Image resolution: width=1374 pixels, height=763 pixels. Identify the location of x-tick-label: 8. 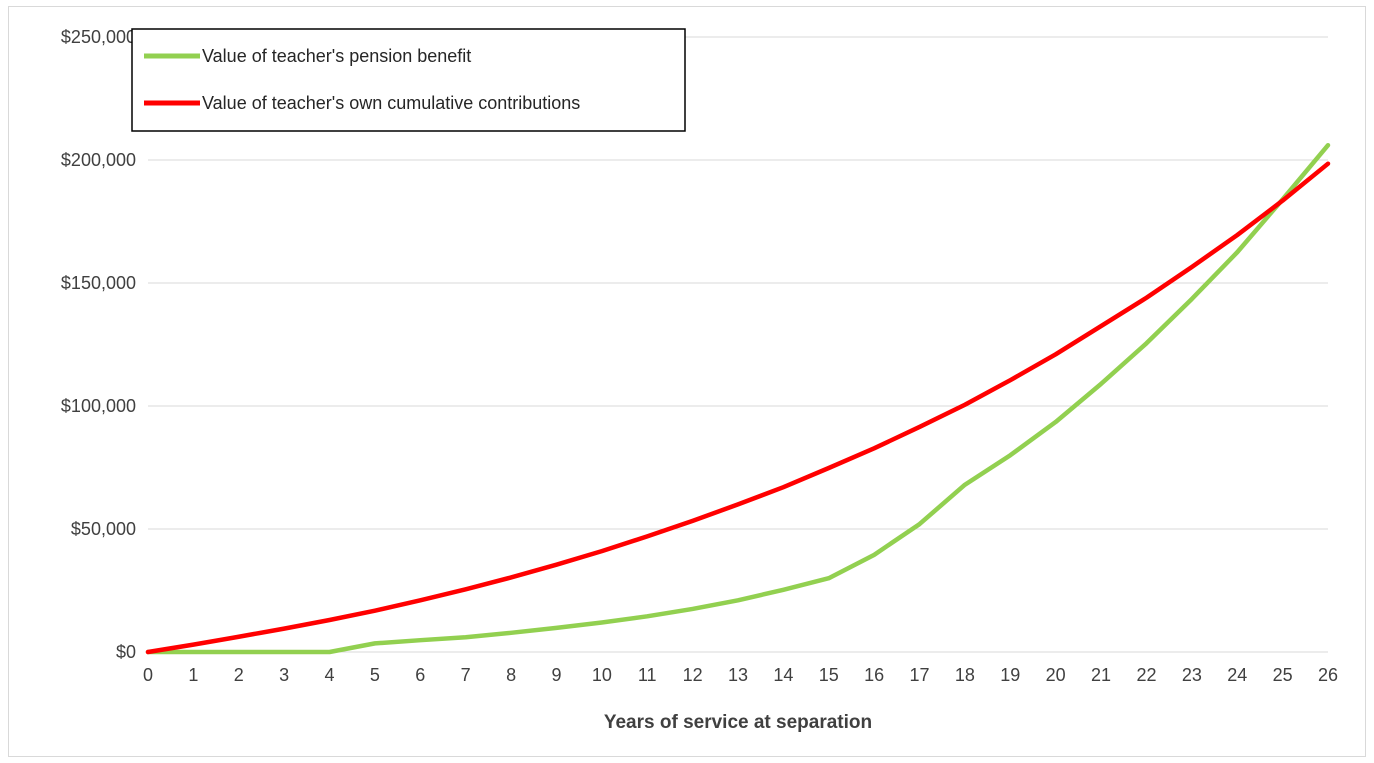
(511, 675).